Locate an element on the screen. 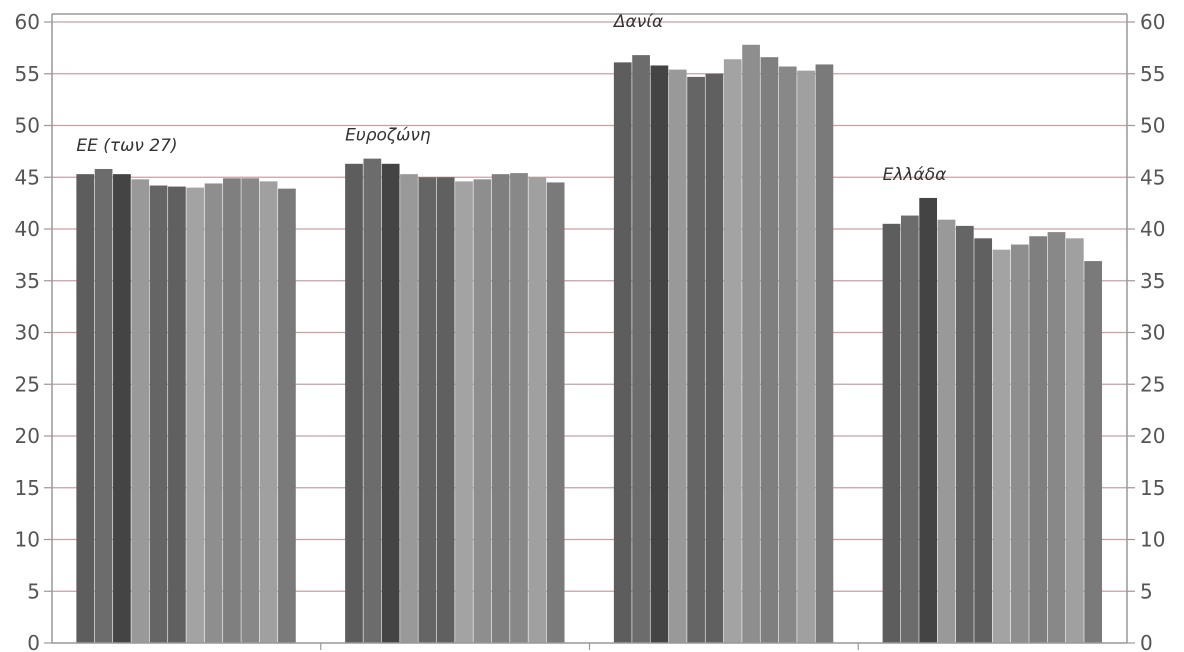 This screenshot has width=1184, height=652. group-label: Ελλάδα is located at coordinates (915, 175).